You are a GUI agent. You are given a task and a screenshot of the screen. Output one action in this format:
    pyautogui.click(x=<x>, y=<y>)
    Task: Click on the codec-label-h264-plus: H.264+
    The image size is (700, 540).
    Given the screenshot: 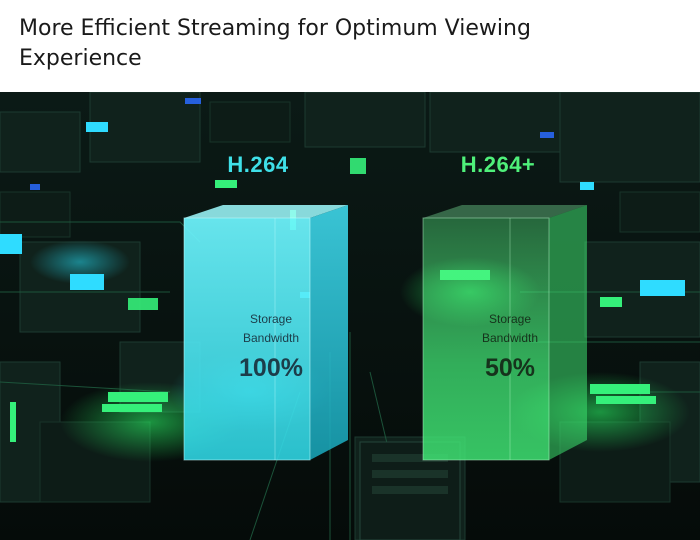 What is the action you would take?
    pyautogui.click(x=498, y=164)
    